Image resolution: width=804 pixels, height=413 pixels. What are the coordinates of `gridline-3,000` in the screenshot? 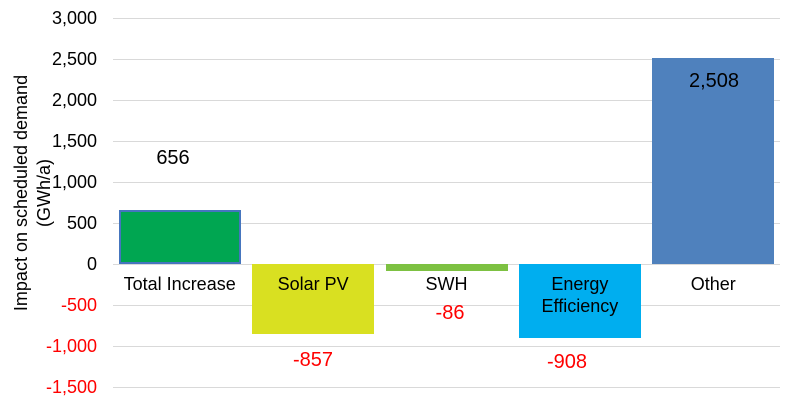 It's located at (446, 18).